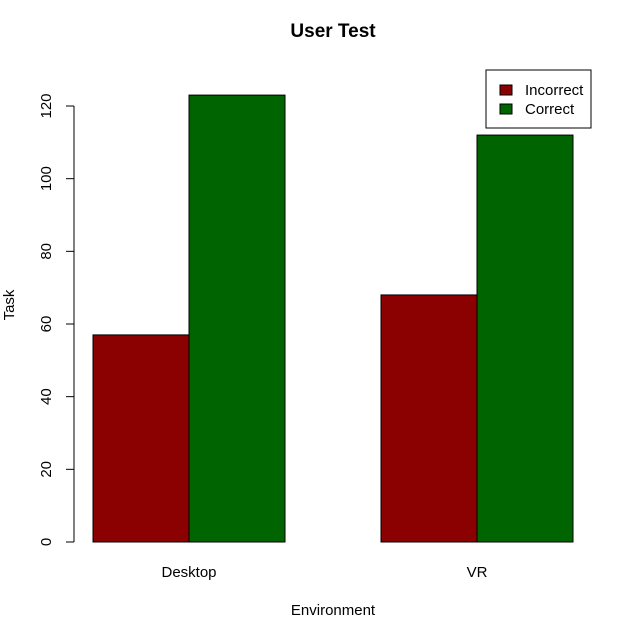 The width and height of the screenshot is (631, 643). I want to click on chart-title: User Test, so click(333, 31).